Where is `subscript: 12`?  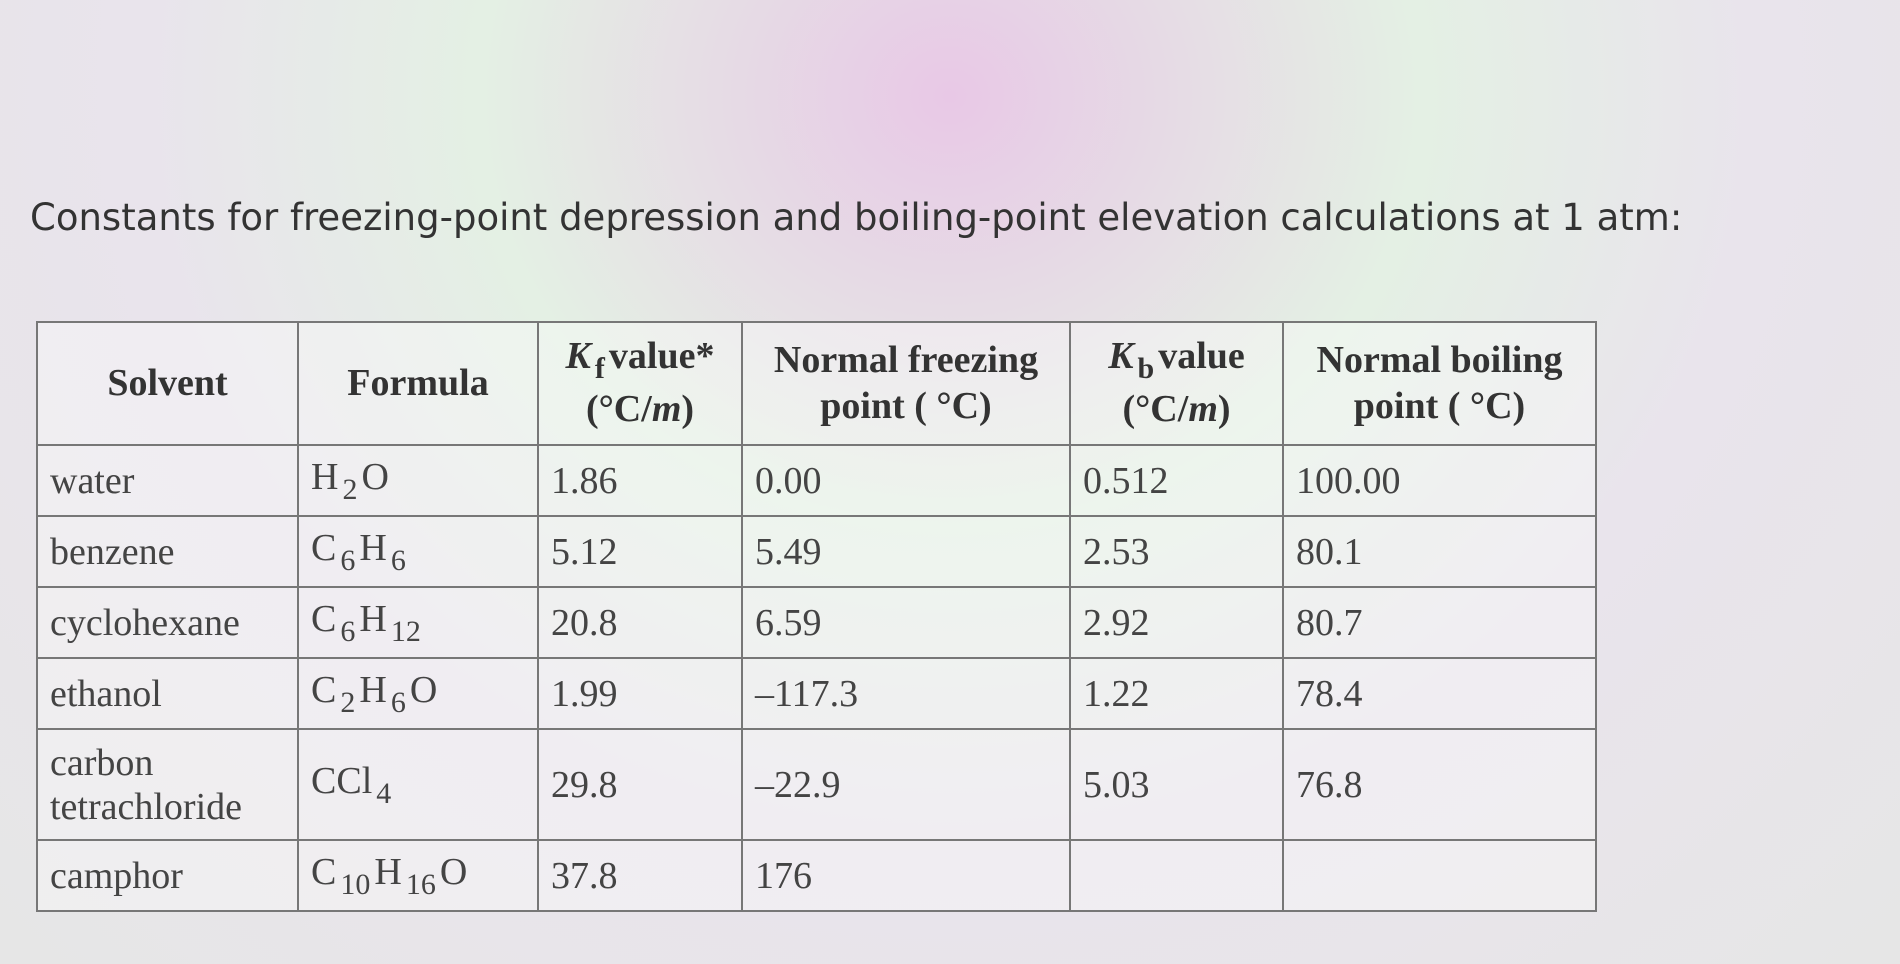
subscript: 12 is located at coordinates (405, 631).